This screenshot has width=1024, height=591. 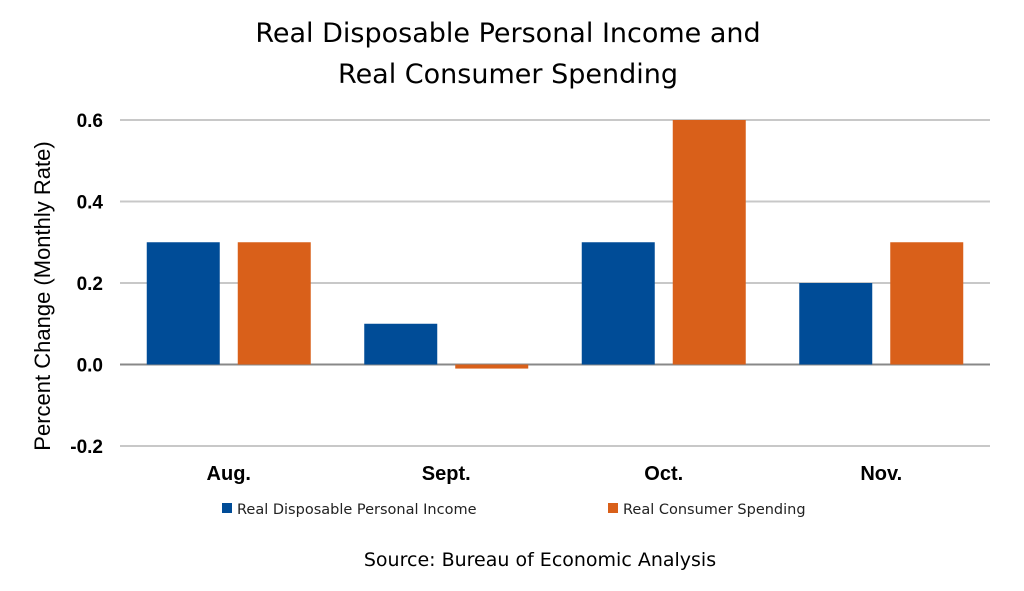 What do you see at coordinates (714, 510) in the screenshot?
I see `legend-label-spending: Real Consumer Spending` at bounding box center [714, 510].